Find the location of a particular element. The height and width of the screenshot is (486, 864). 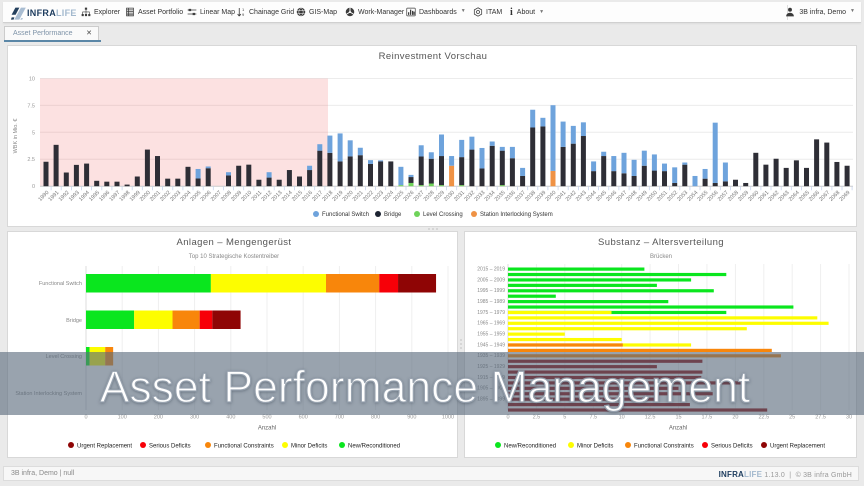

svg-text: 2021 is located at coordinates (358, 196).